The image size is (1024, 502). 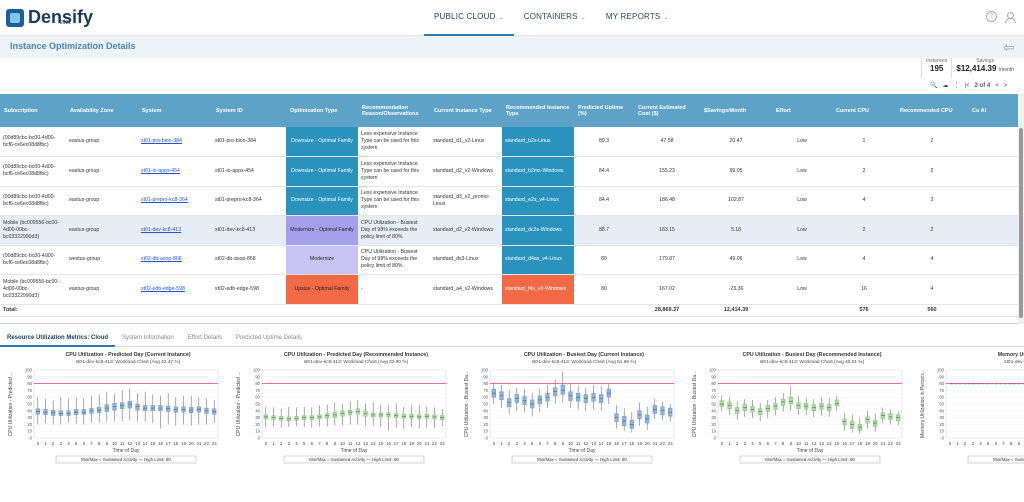 What do you see at coordinates (945, 86) in the screenshot?
I see `cloud-download-icon: ☁` at bounding box center [945, 86].